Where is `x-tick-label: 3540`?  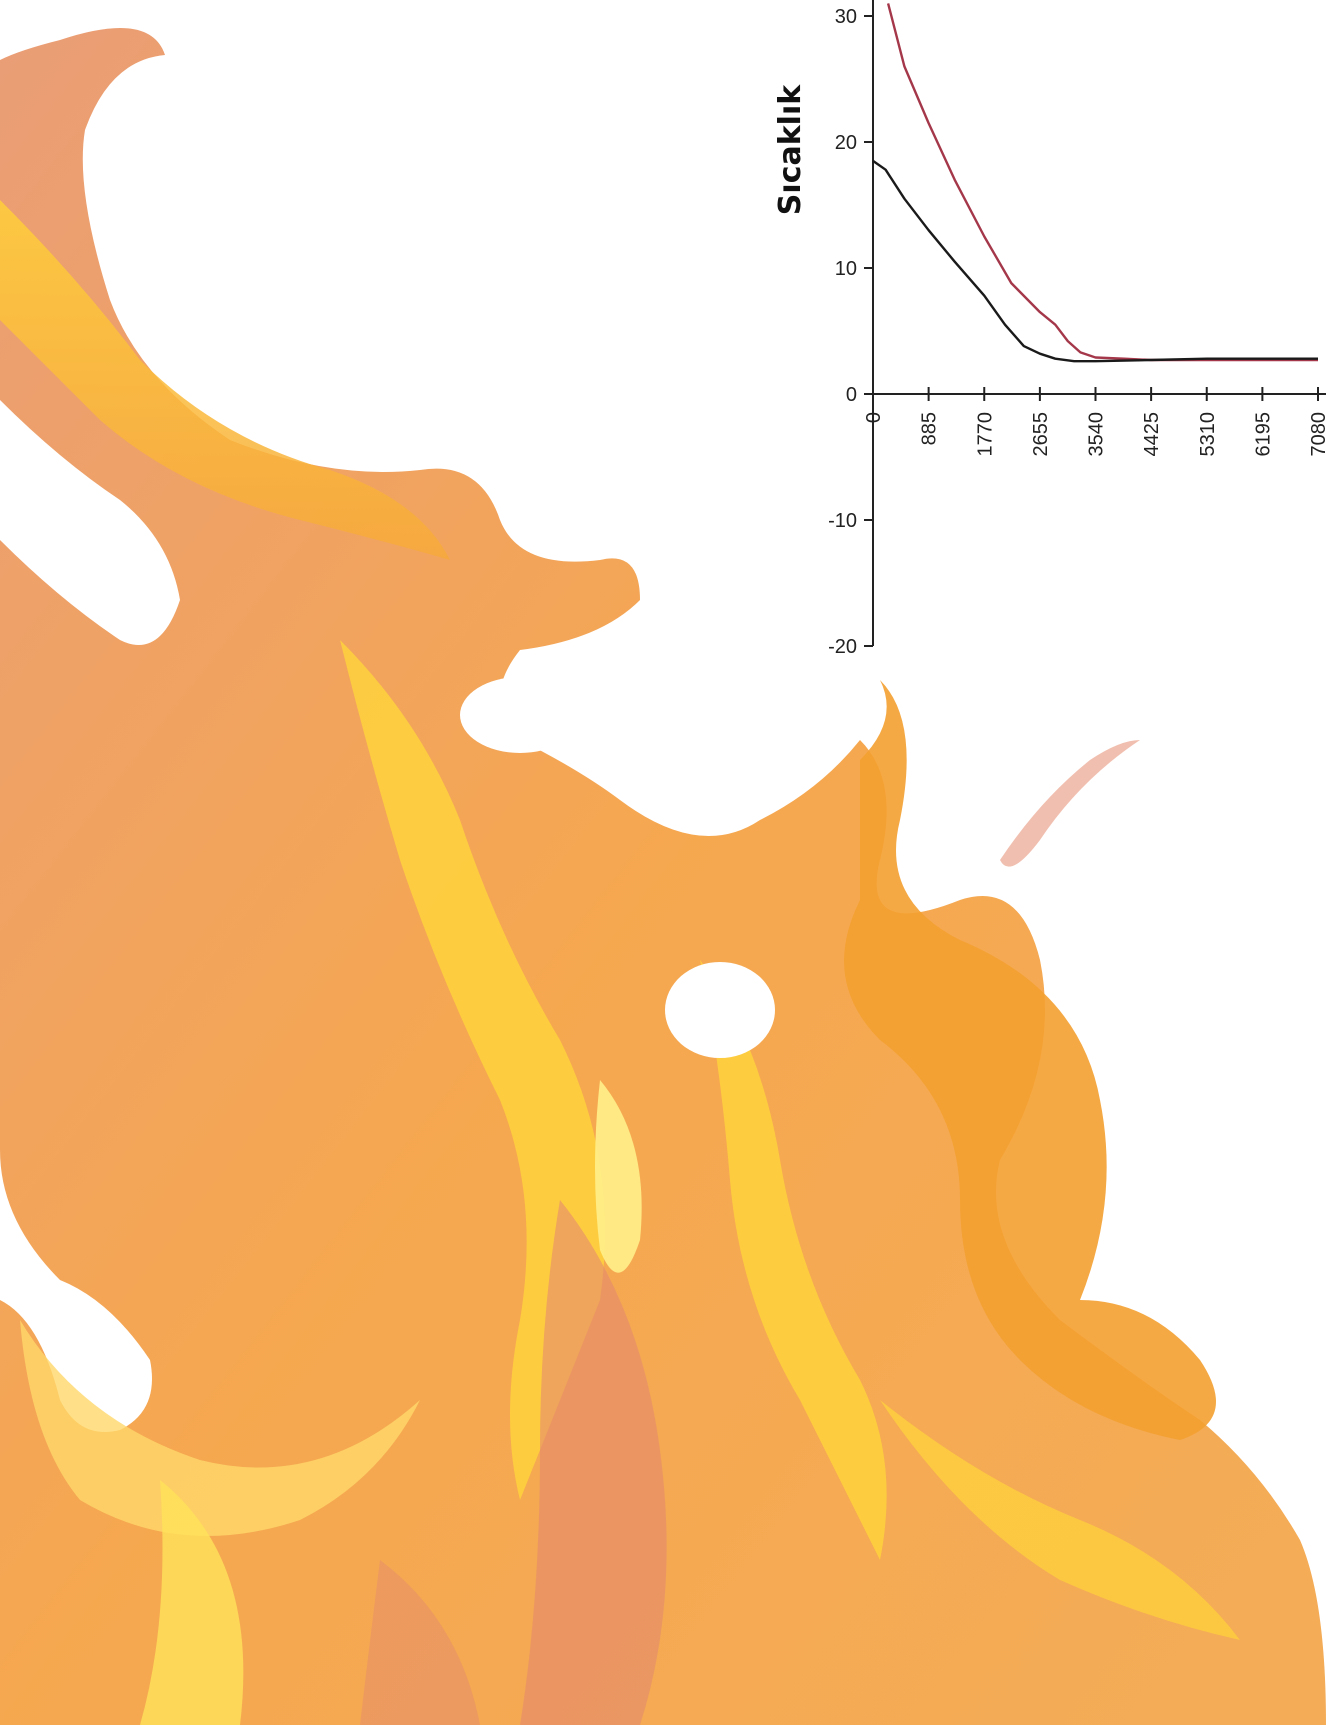
x-tick-label: 3540 is located at coordinates (1097, 434).